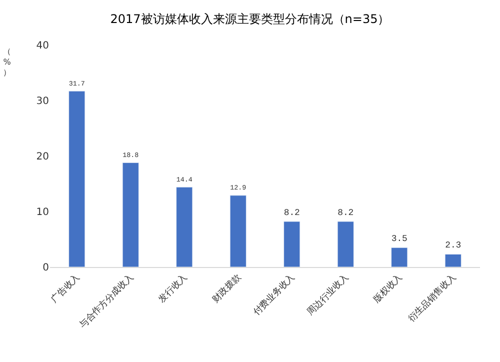 The width and height of the screenshot is (500, 362). I want to click on x-tick-label: 周边行业收入, so click(327, 295).